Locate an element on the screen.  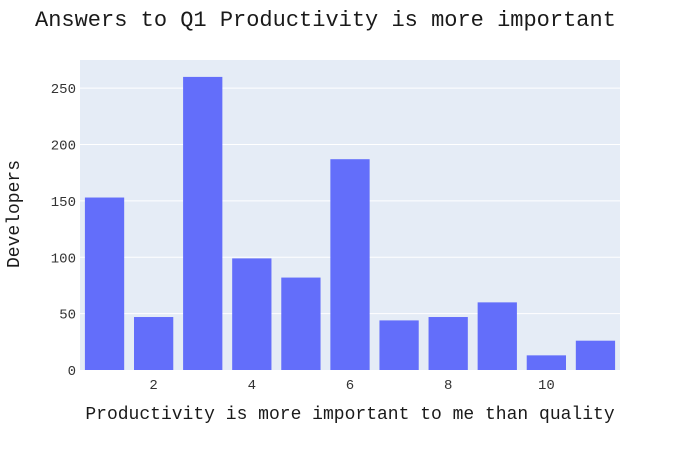
y-tick-label: 0 is located at coordinates (72, 372).